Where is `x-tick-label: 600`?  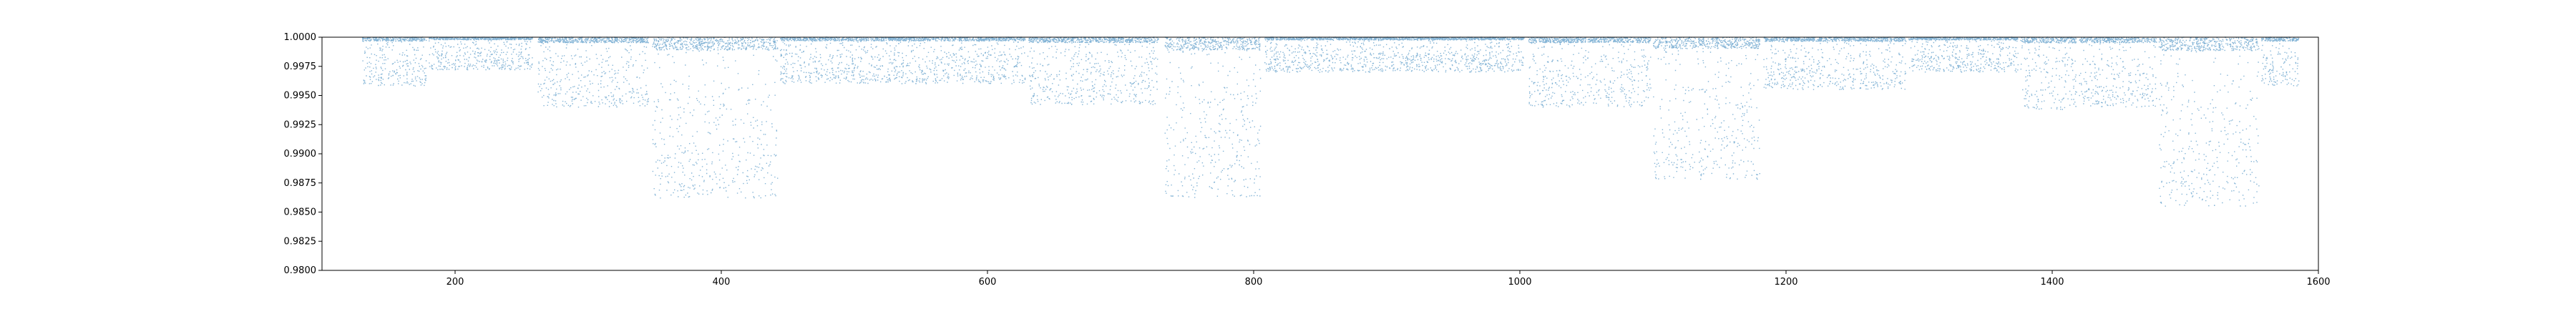
x-tick-label: 600 is located at coordinates (988, 283).